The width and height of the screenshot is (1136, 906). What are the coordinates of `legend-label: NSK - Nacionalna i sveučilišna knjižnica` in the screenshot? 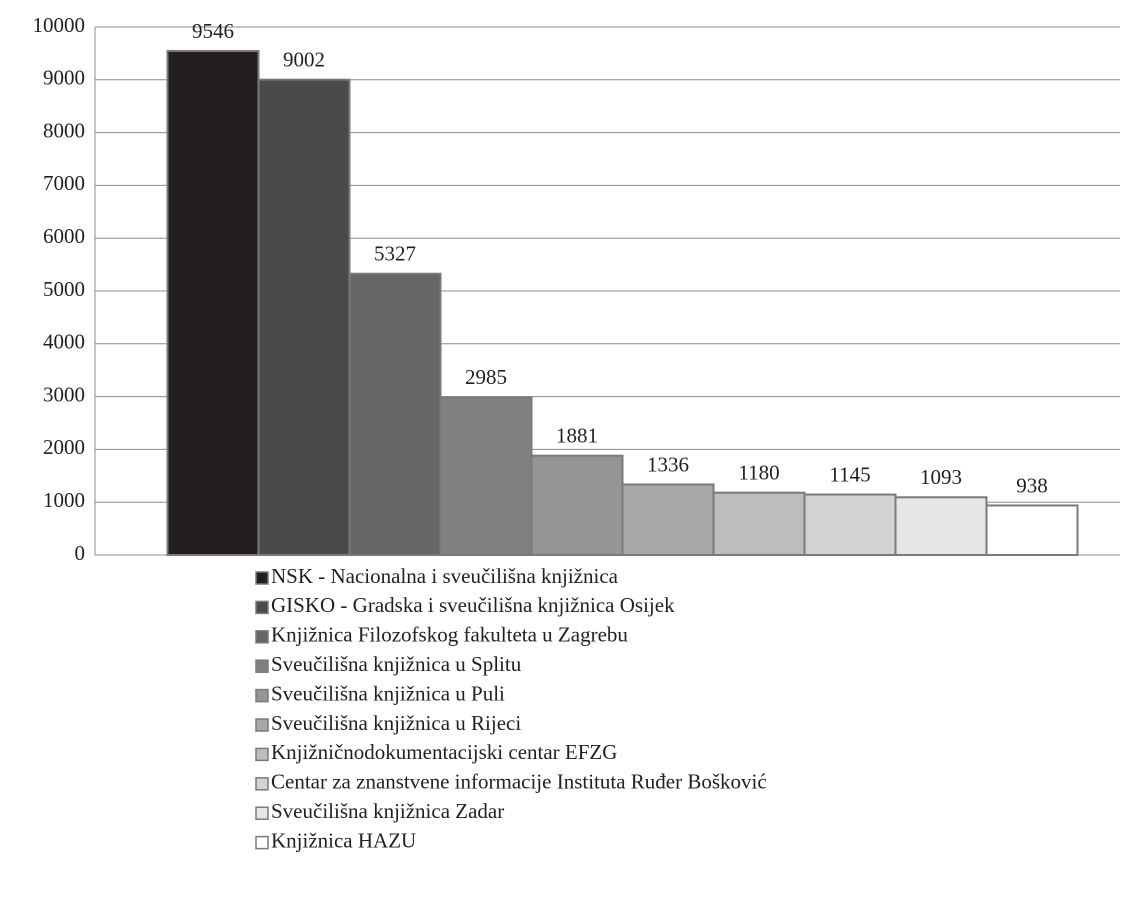 It's located at (445, 576).